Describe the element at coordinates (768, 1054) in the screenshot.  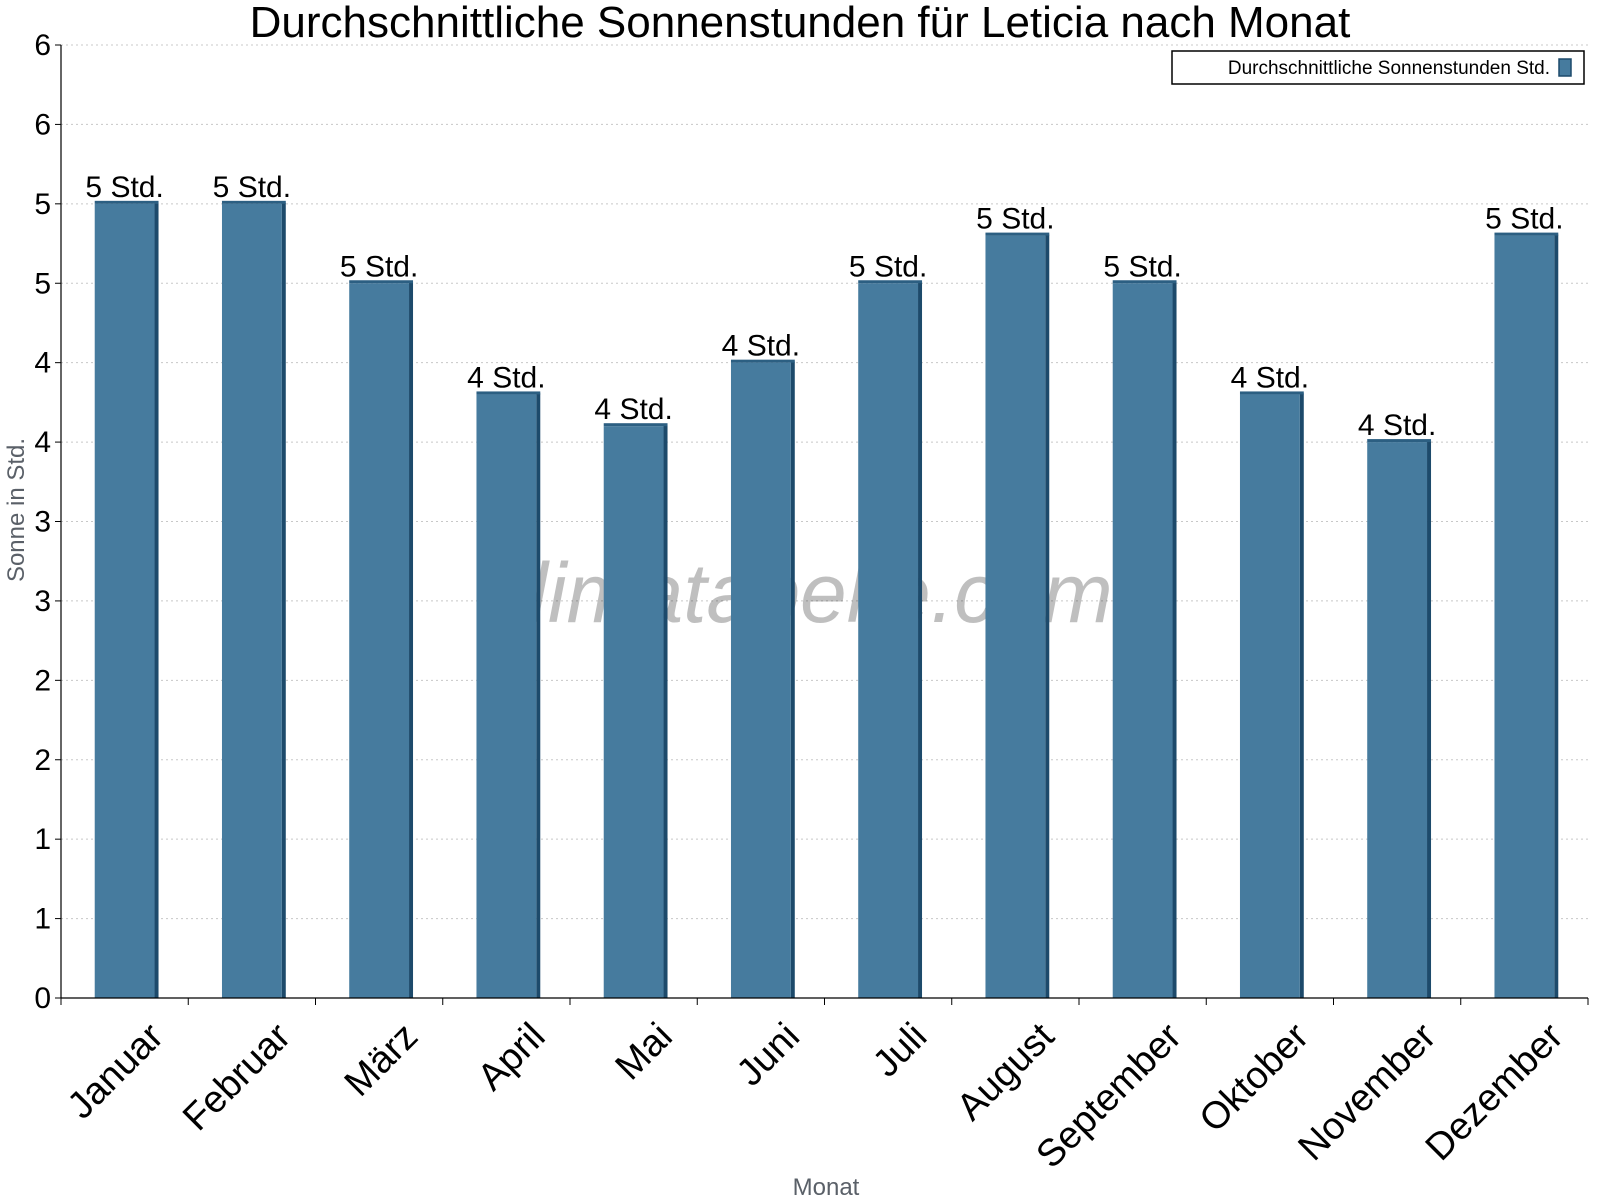
I see `category-label: Juni` at that location.